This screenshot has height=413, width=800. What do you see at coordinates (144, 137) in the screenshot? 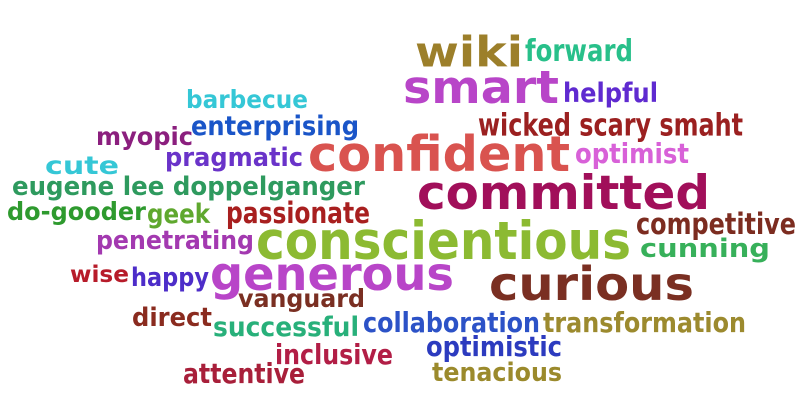
I see `word-myopic: myopic` at bounding box center [144, 137].